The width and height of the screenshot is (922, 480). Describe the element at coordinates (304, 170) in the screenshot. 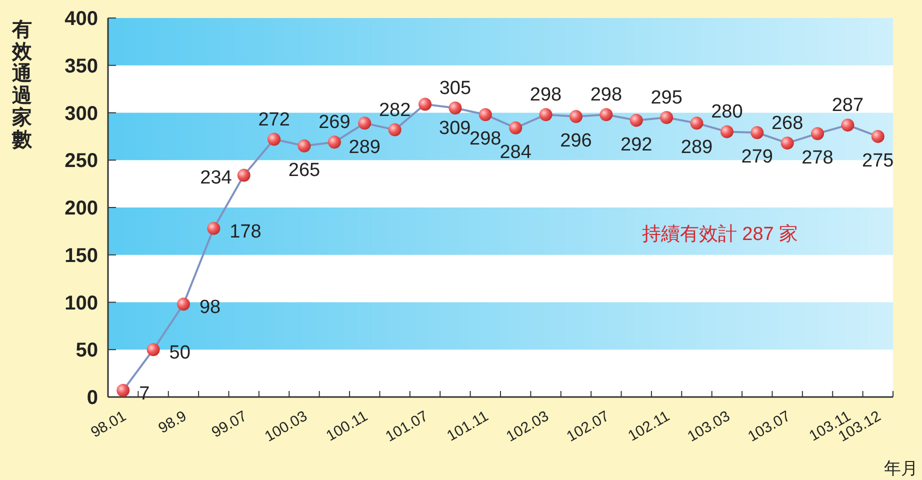

I see `data-label: 265` at that location.